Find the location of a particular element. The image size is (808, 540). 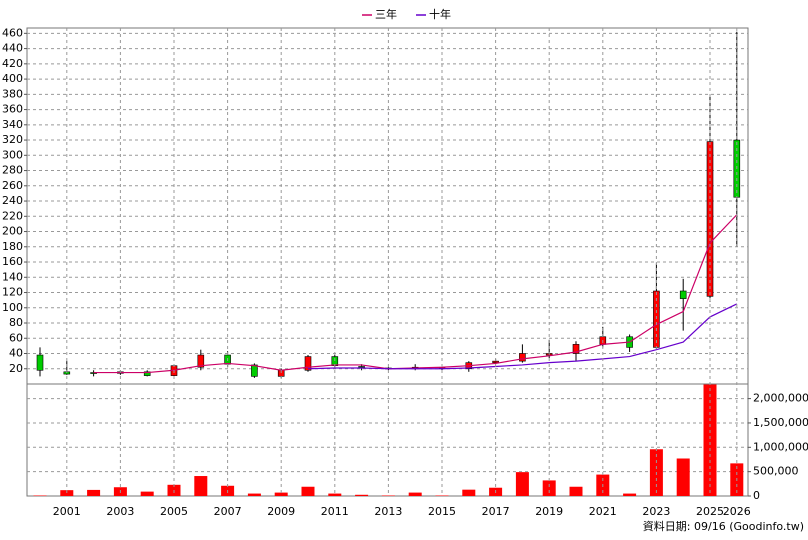

y-tick-label: 440 is located at coordinates (12, 48).